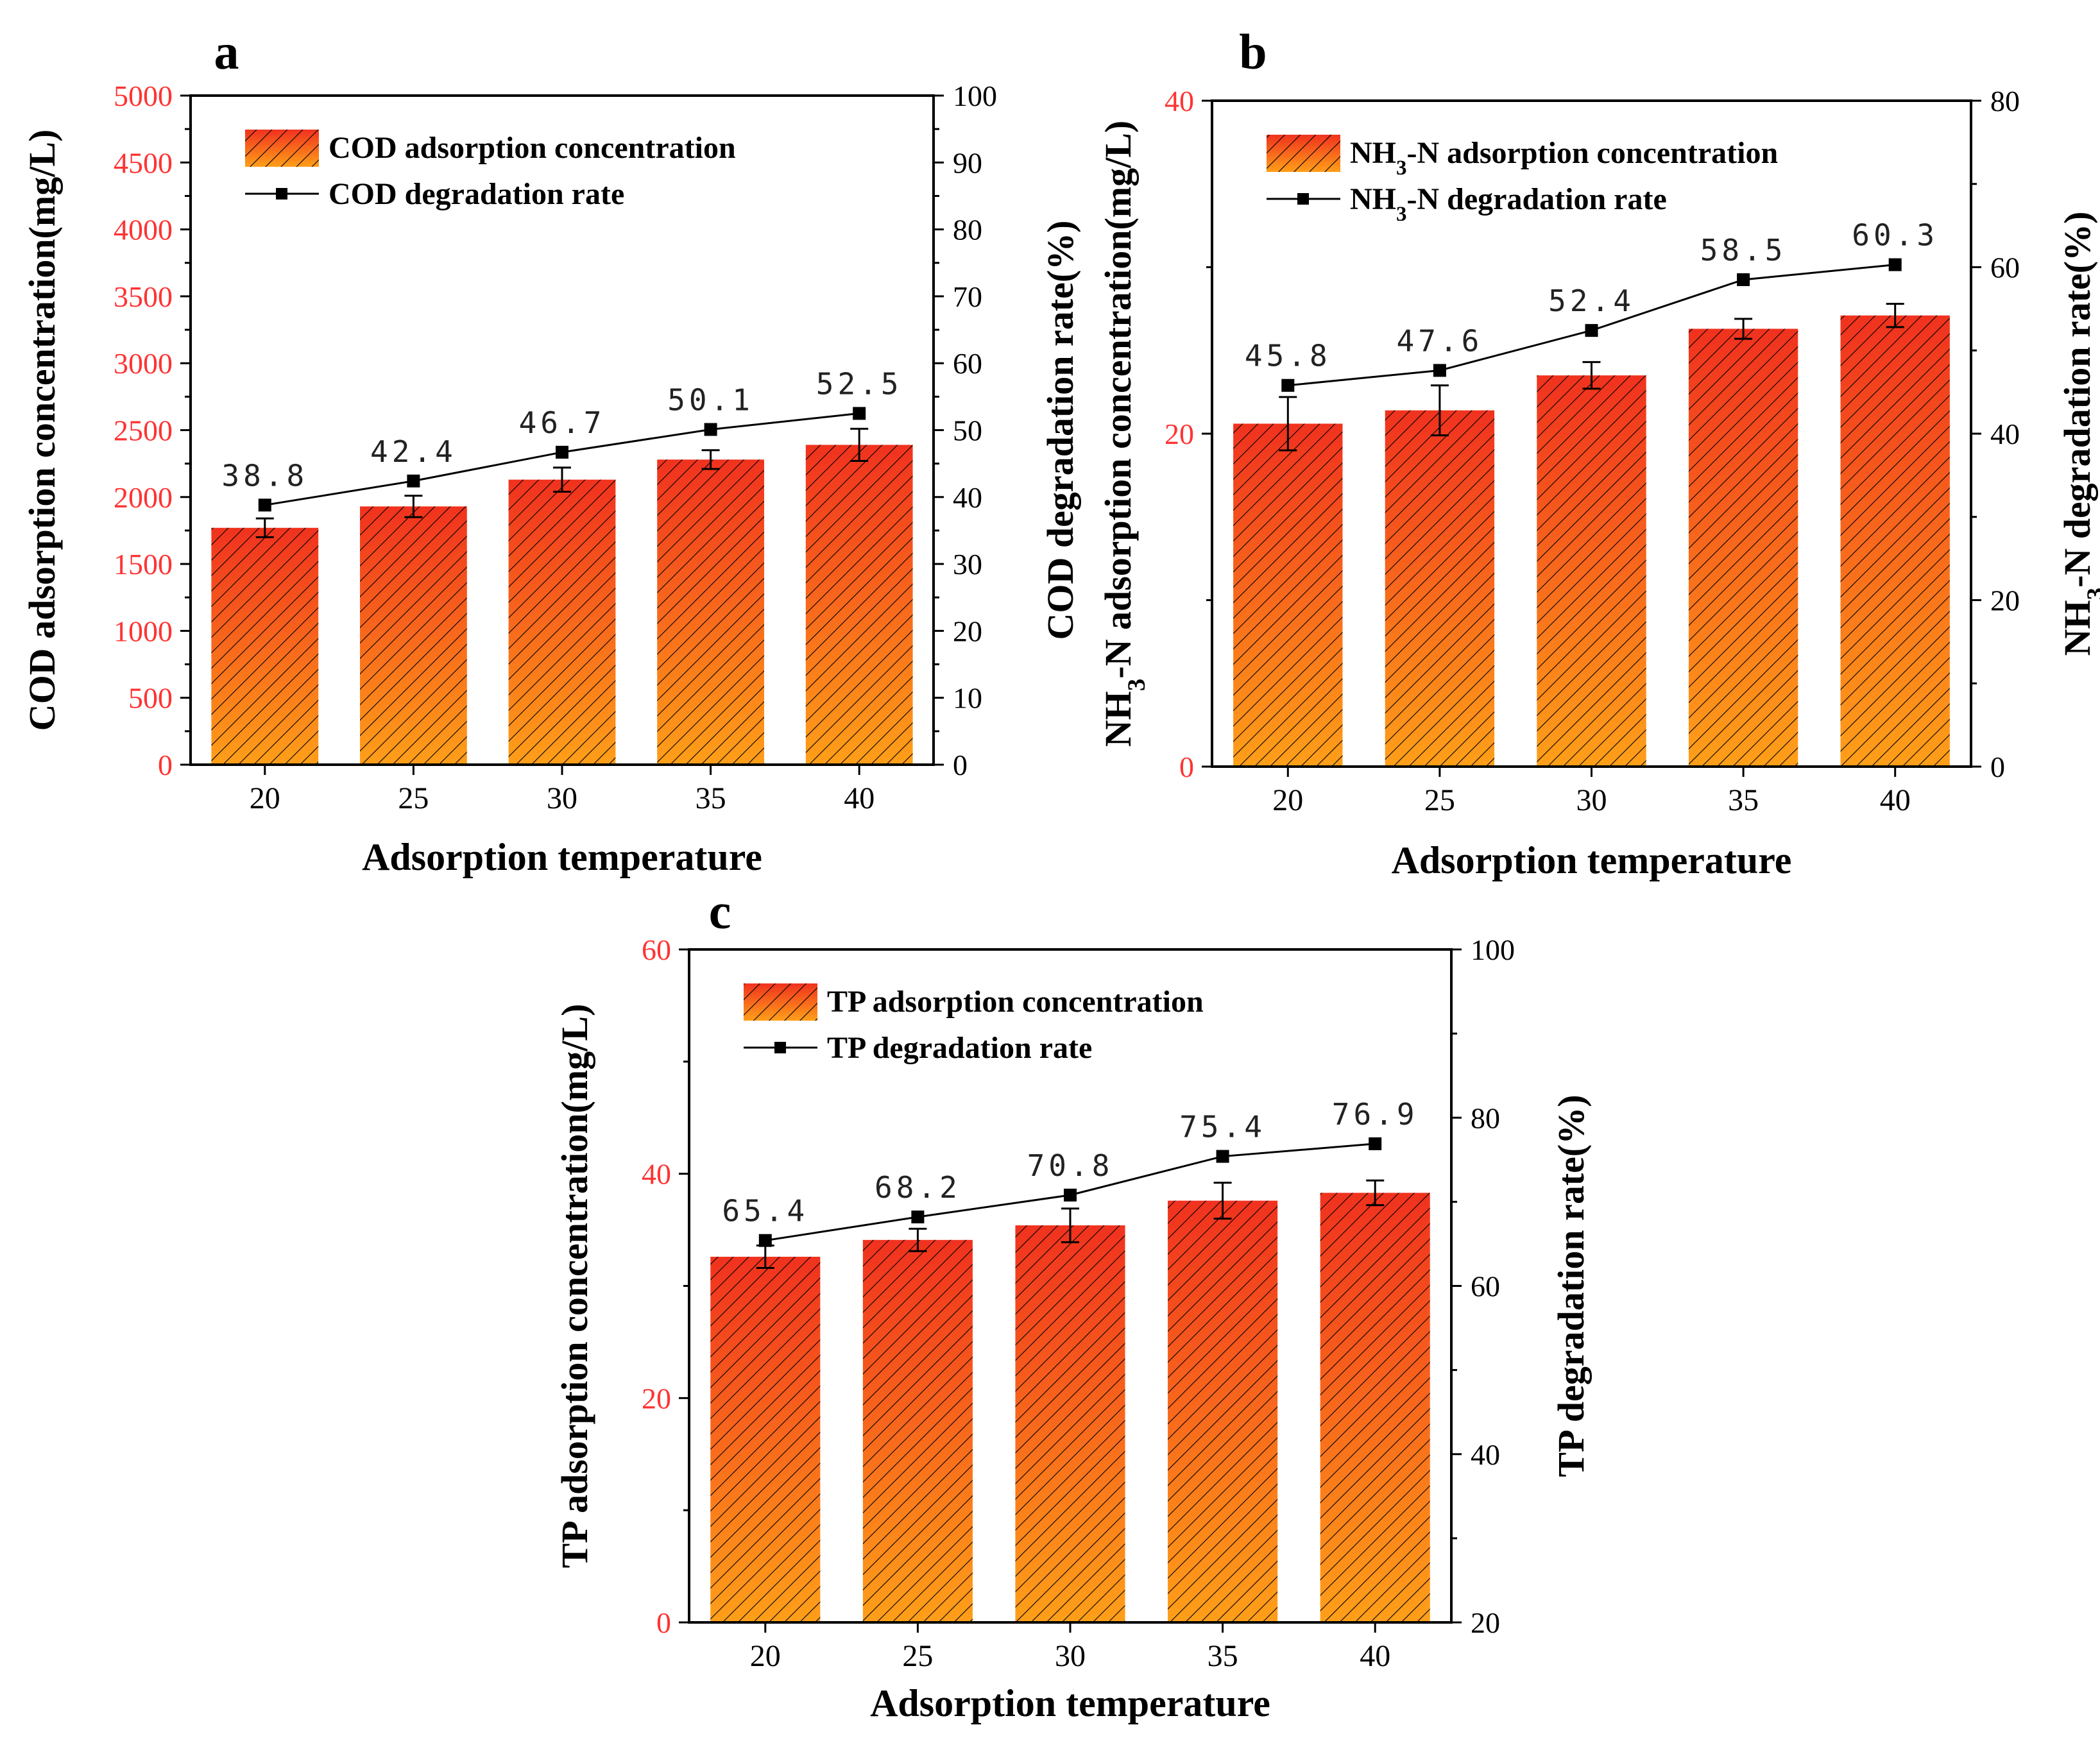 This screenshot has width=2100, height=1743. What do you see at coordinates (143, 497) in the screenshot?
I see `left-tick-label: 2000` at bounding box center [143, 497].